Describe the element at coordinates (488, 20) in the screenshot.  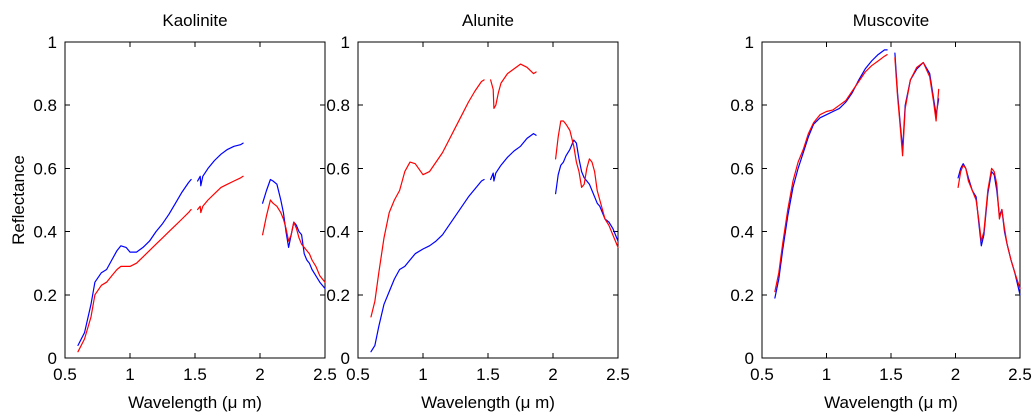
I see `chart-title: Alunite` at that location.